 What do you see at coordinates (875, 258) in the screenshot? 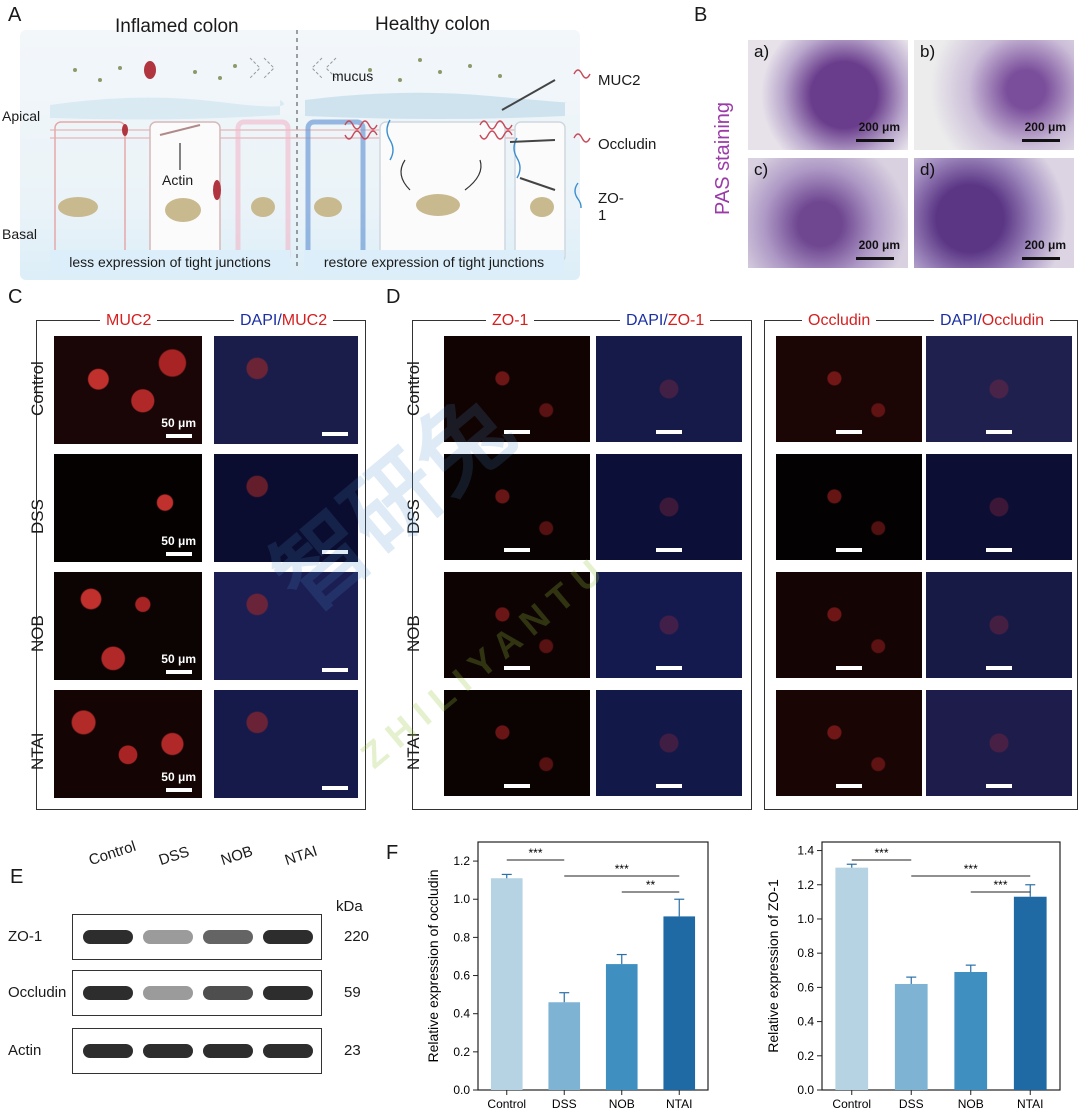
I see `pas-scalebar-c` at bounding box center [875, 258].